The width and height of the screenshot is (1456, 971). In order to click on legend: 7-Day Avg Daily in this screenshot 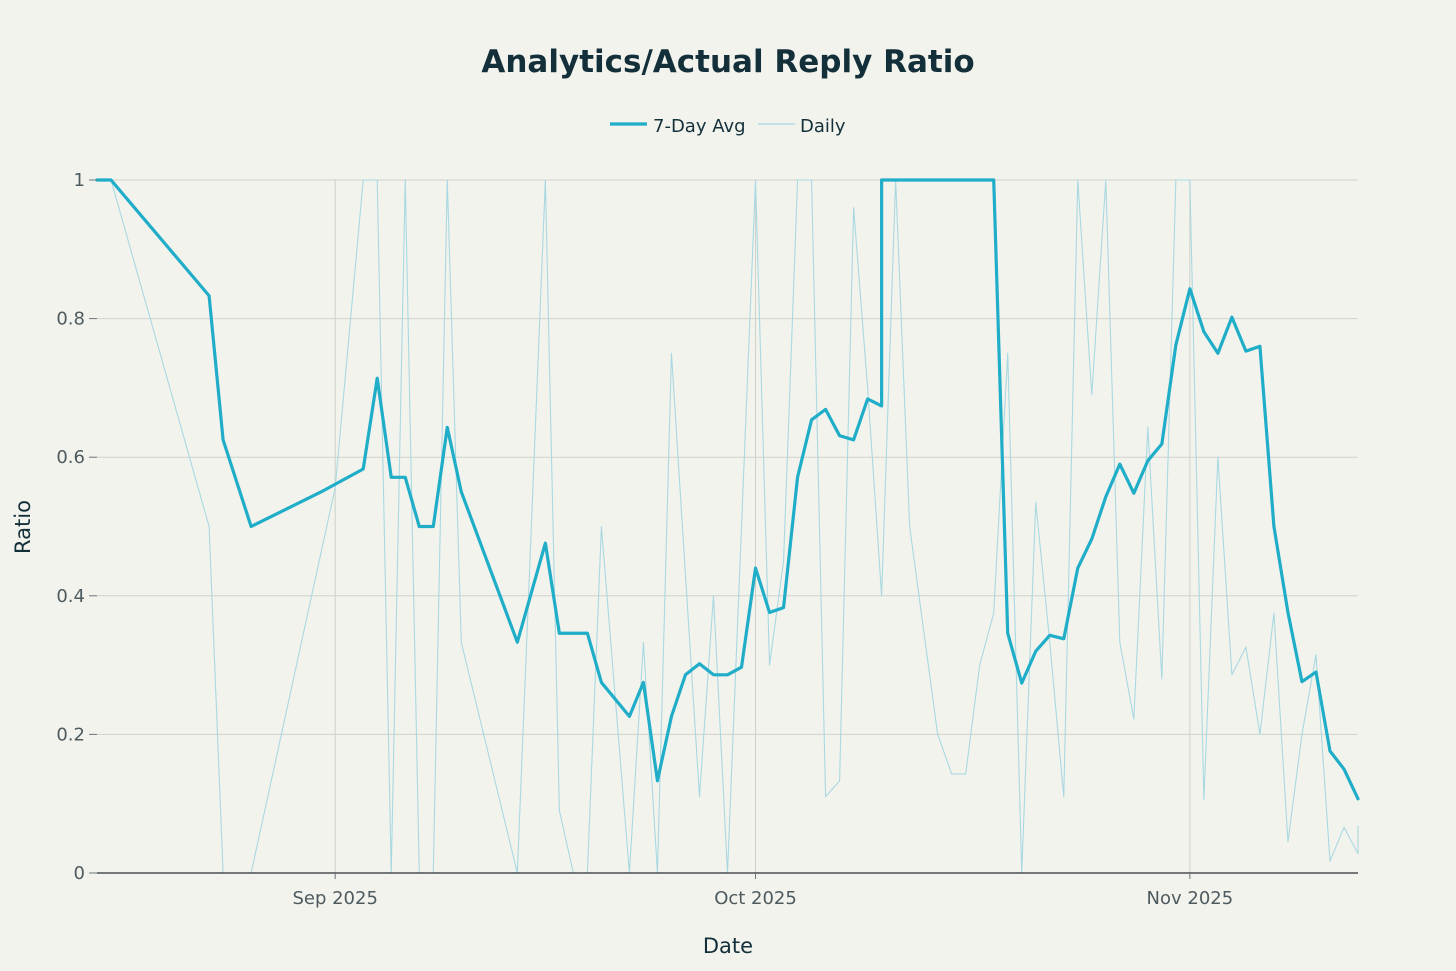, I will do `click(728, 126)`.